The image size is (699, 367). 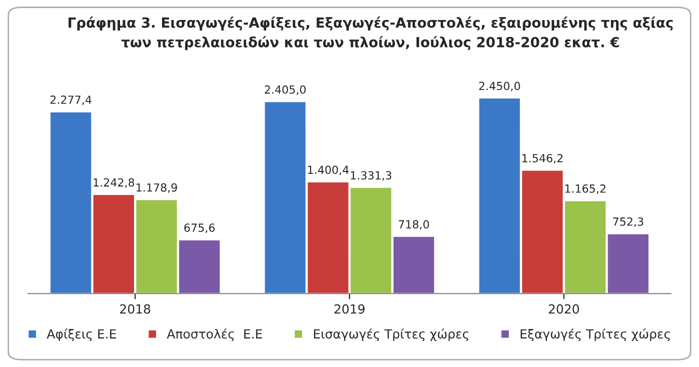 I want to click on legend-label: Αφίξεις Ε.Ε, so click(x=81, y=335).